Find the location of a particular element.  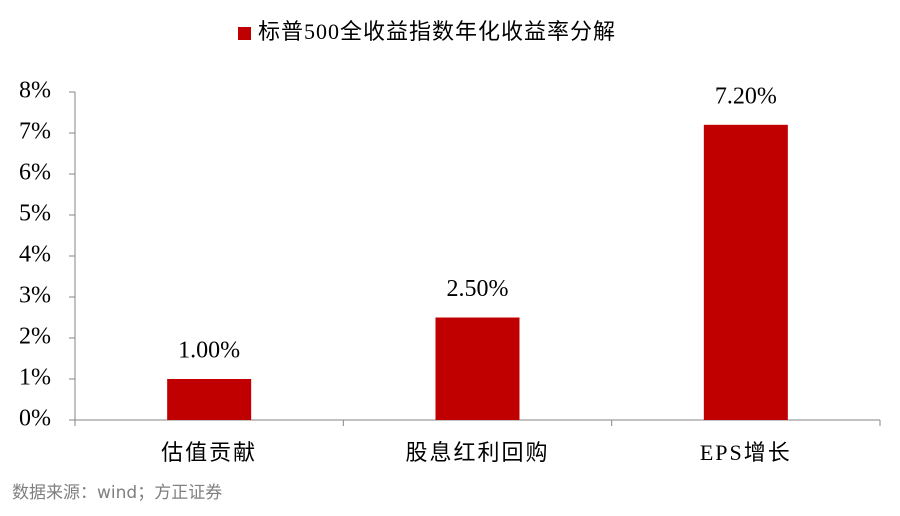

y-tick-label: 3% is located at coordinates (35, 296).